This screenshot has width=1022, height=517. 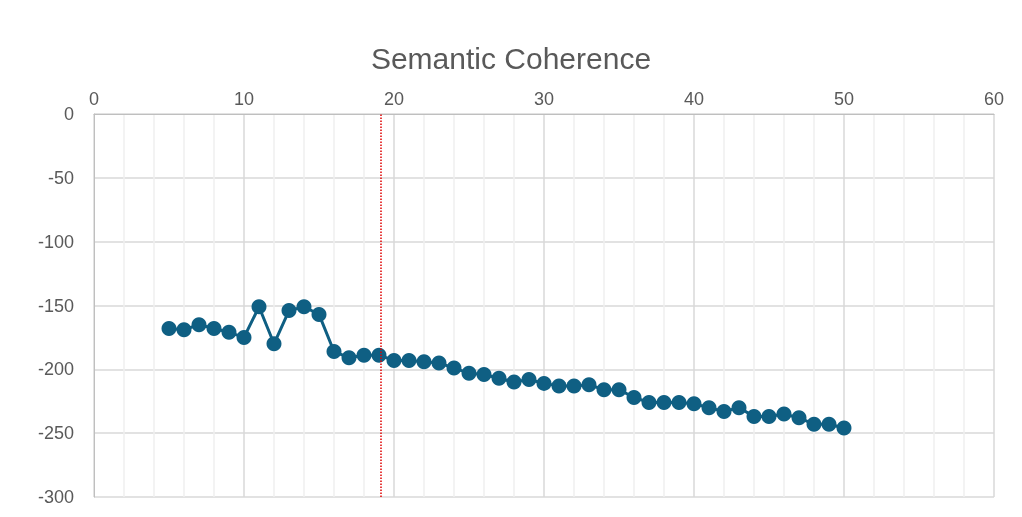 I want to click on x-tick-label: 30, so click(x=544, y=99).